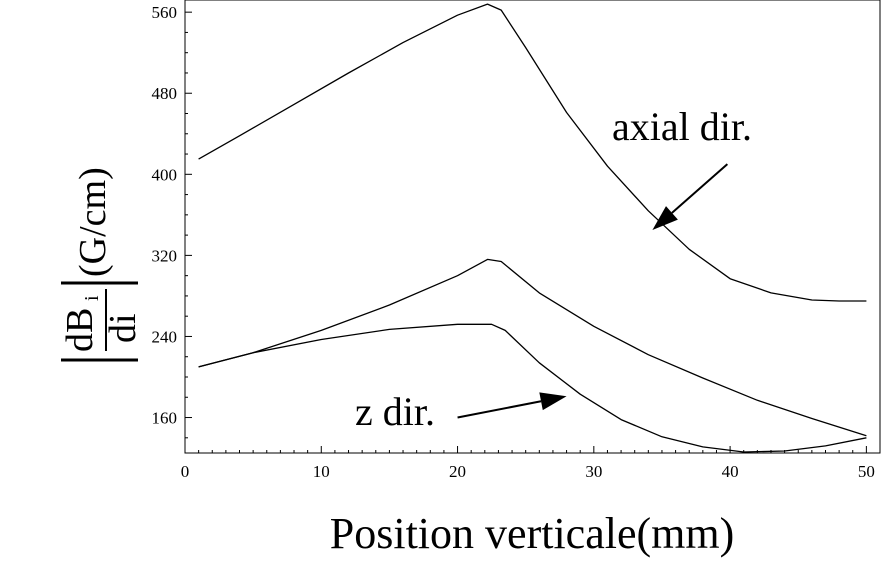  Describe the element at coordinates (499, 409) in the screenshot. I see `z-arrow-shaft` at that location.